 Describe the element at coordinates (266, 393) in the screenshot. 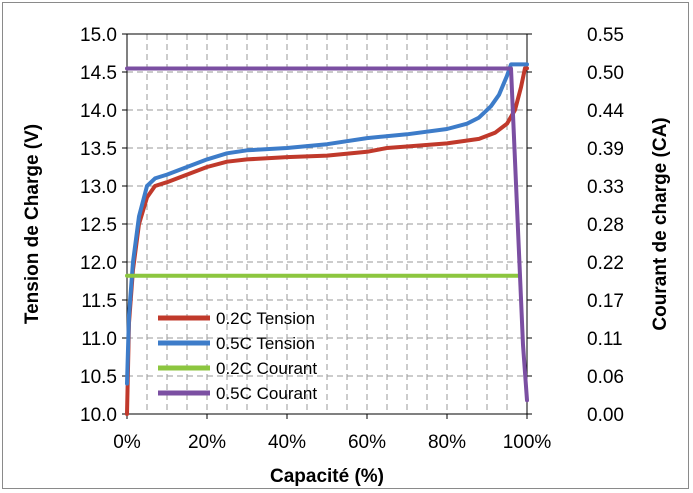

I see `legend-label-0-5c-courant: 0.5C Courant` at that location.